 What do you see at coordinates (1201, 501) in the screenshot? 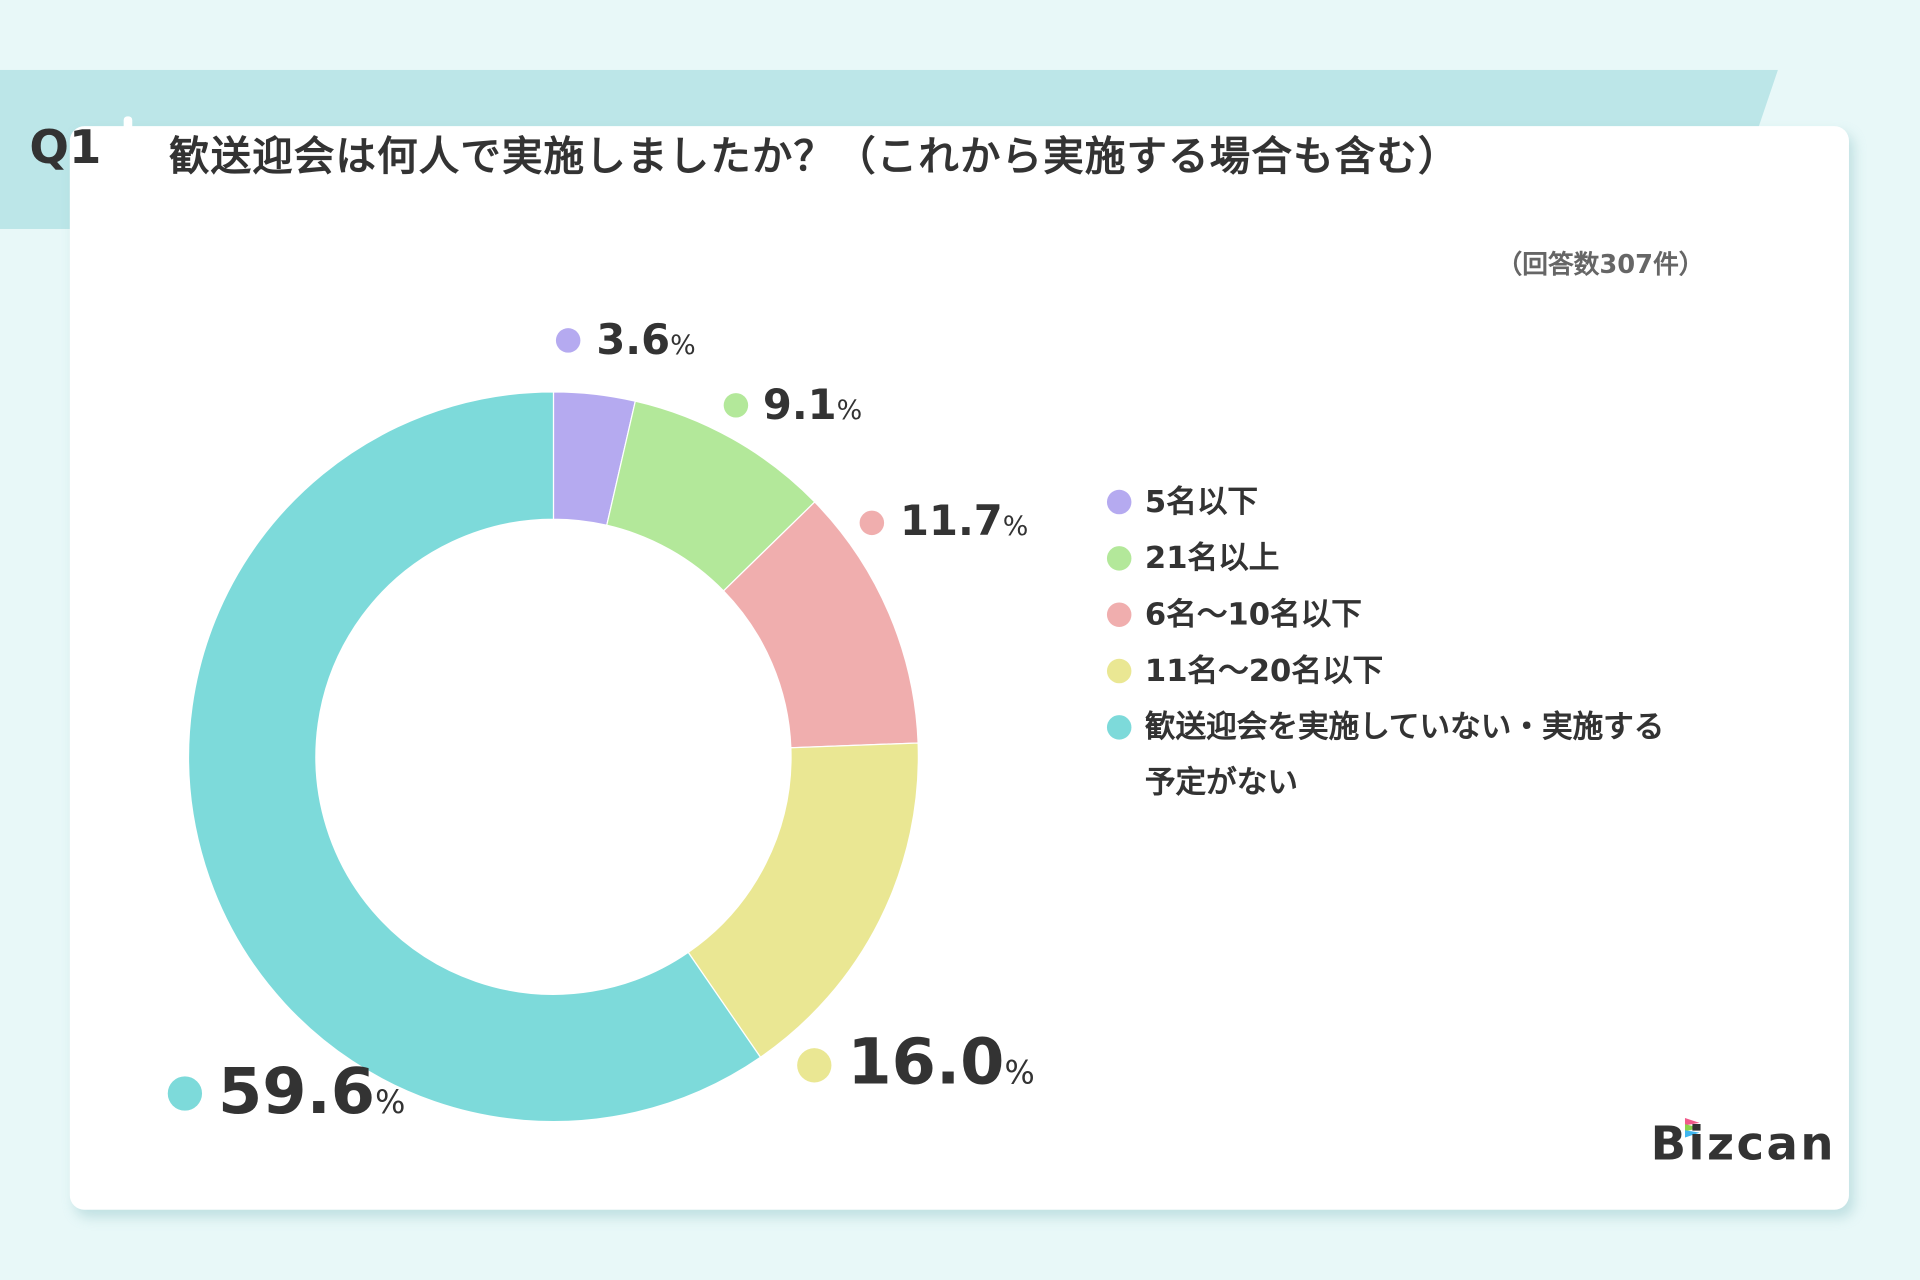
I see `legend-label: 5名以下` at bounding box center [1201, 501].